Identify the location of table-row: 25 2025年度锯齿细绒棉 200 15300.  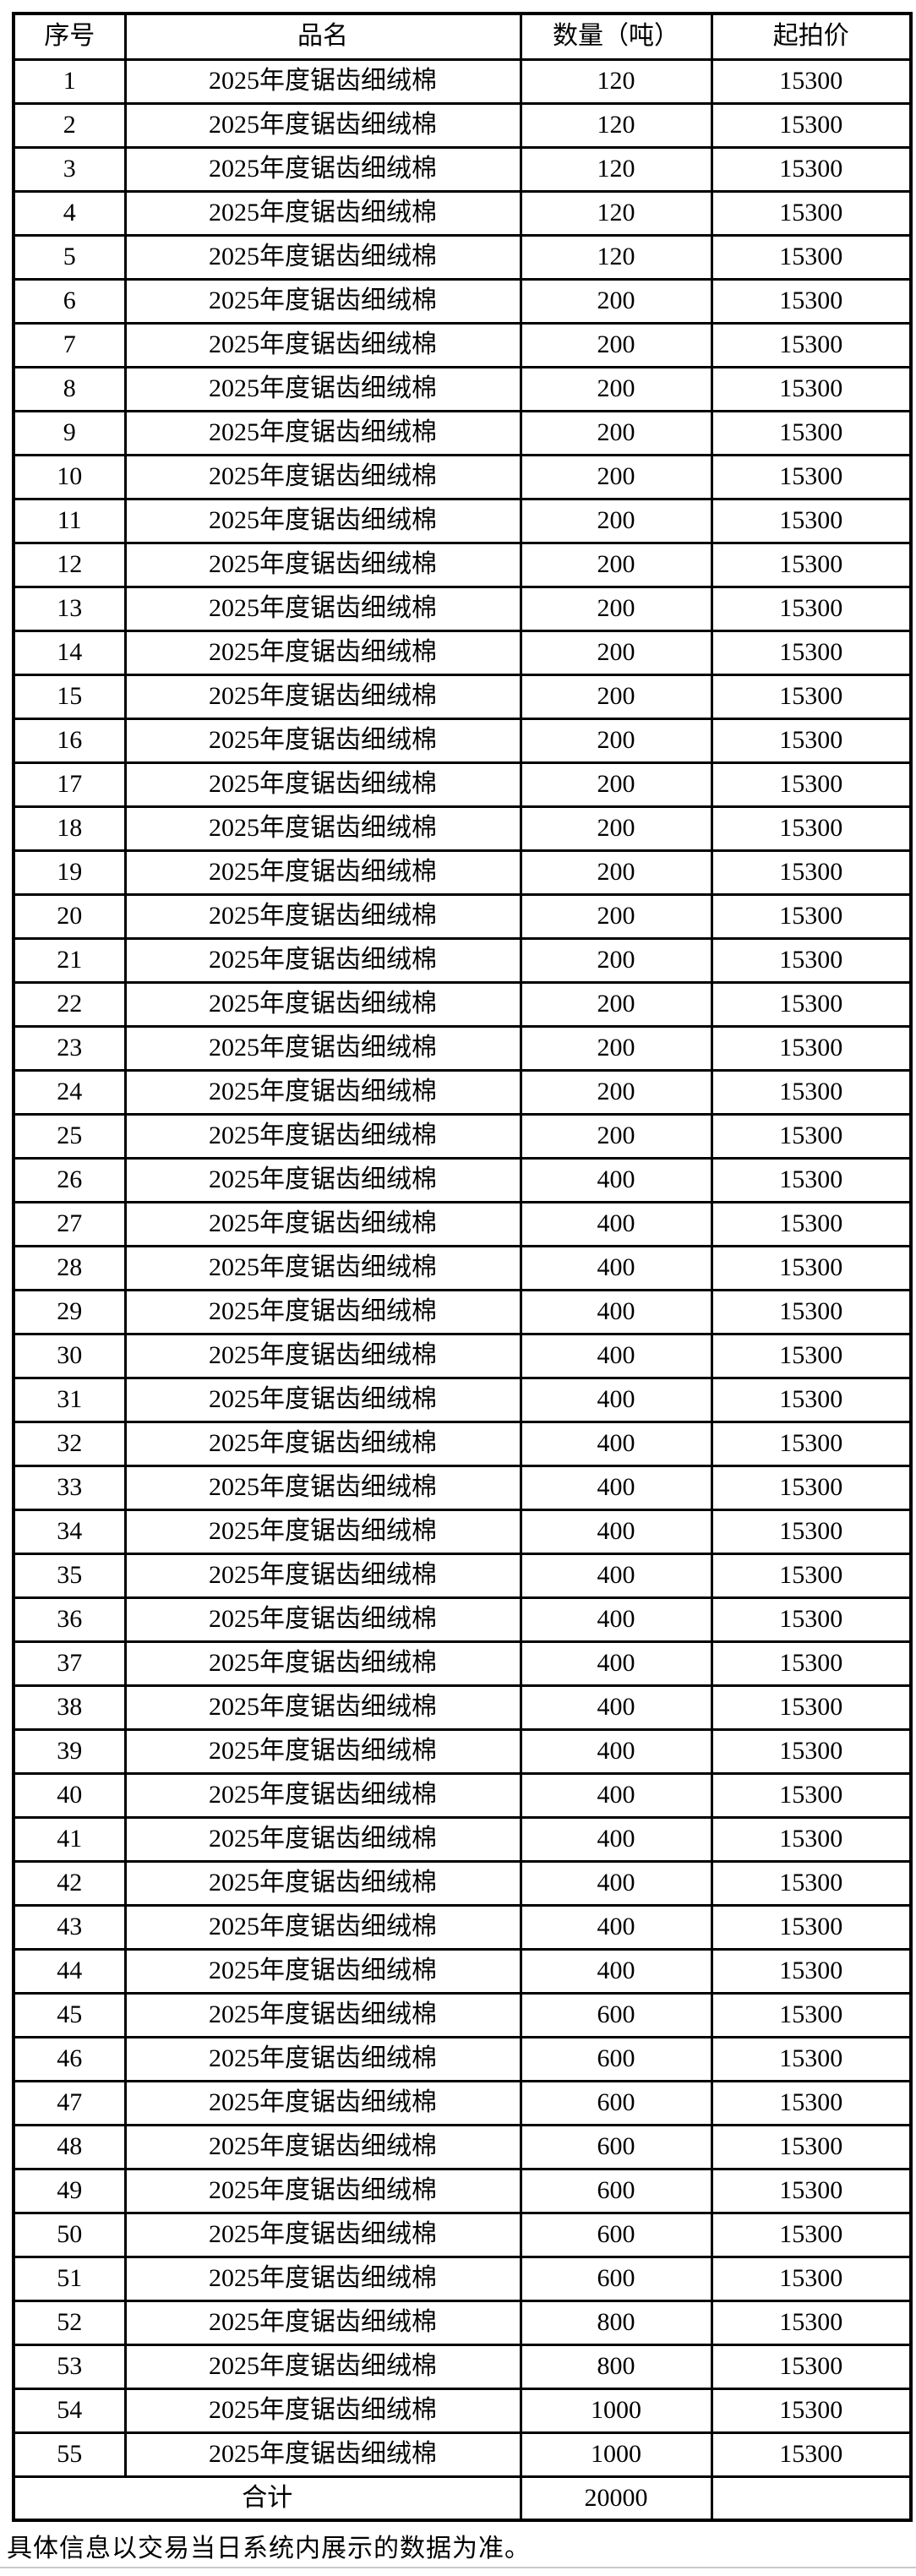
(463, 1136).